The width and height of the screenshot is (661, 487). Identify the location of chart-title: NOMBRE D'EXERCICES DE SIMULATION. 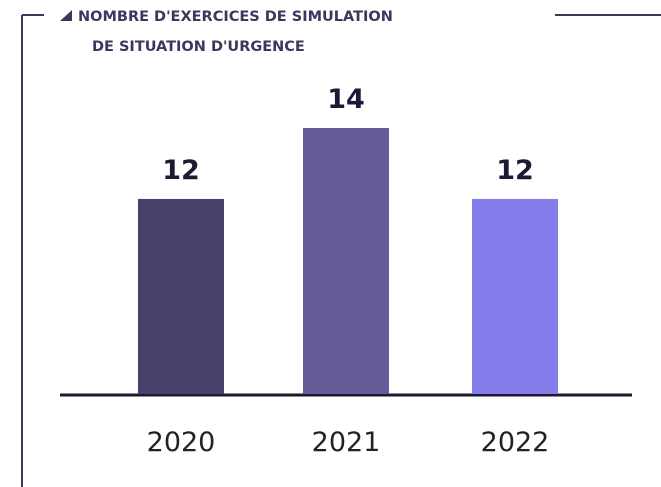
(235, 17).